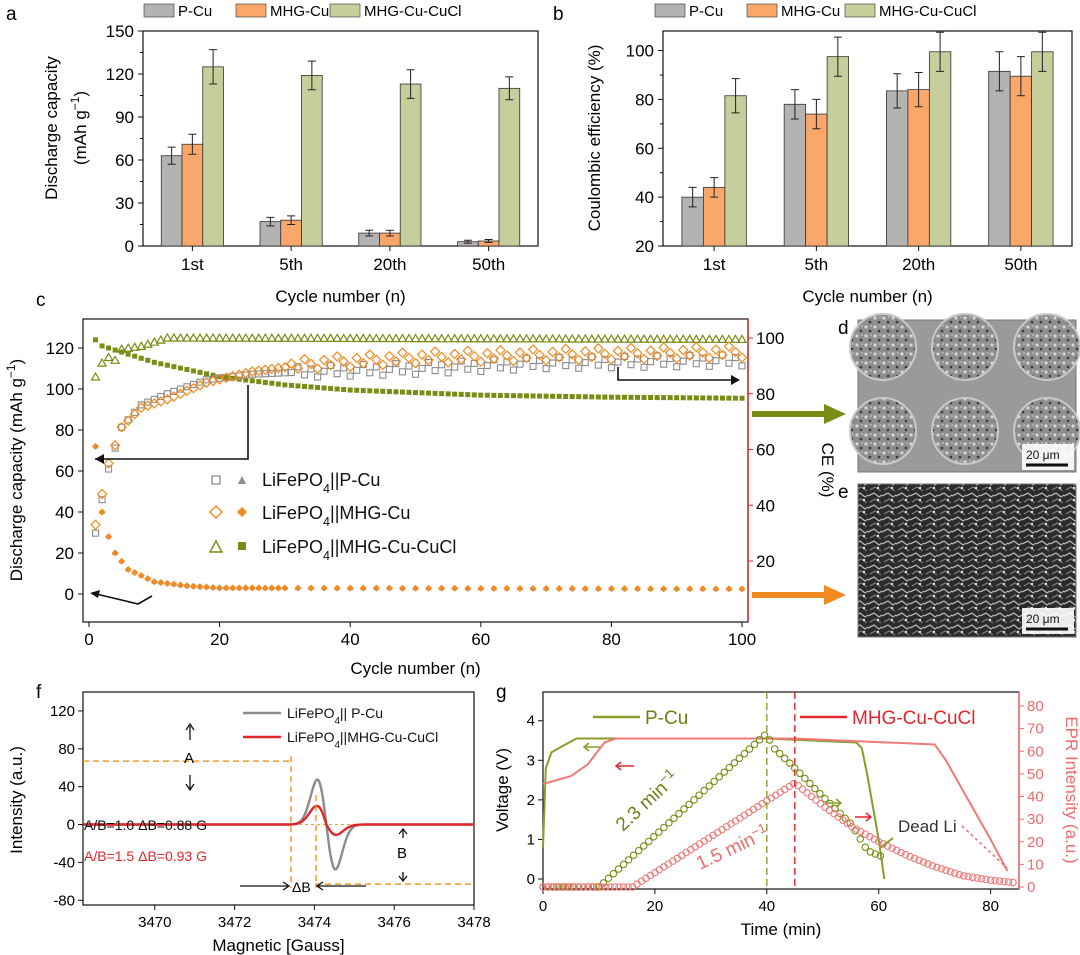 This screenshot has height=955, width=1080. I want to click on legend-label-P-Cu: P-Cu, so click(706, 11).